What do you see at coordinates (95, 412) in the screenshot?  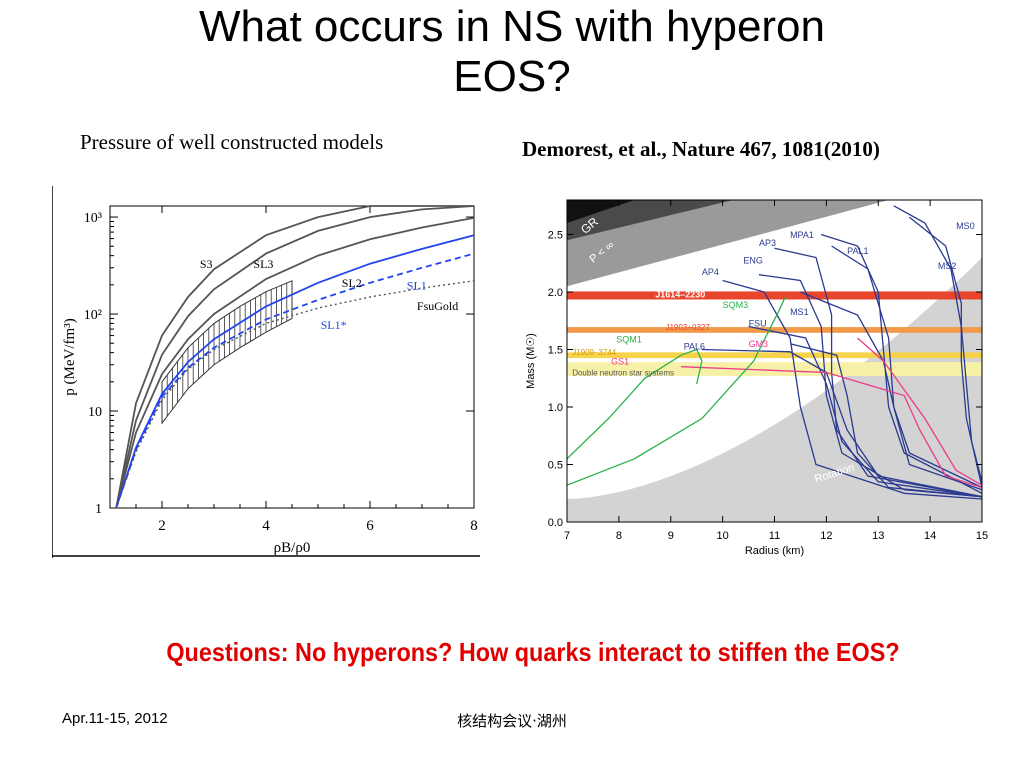 I see `y-tick-label: 10` at bounding box center [95, 412].